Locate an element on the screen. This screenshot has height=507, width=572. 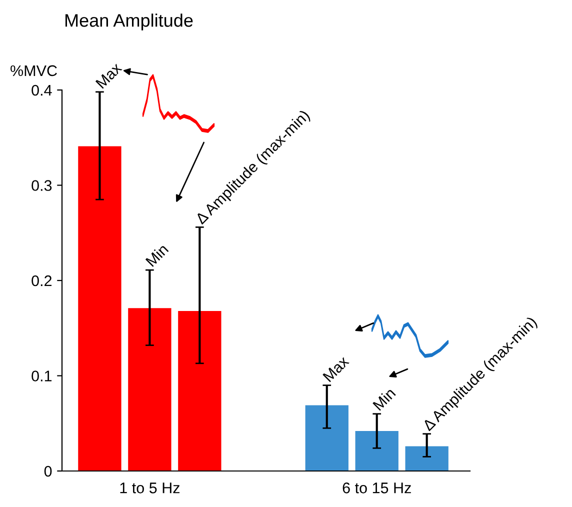
y-tick-label: 0.2 is located at coordinates (42, 280).